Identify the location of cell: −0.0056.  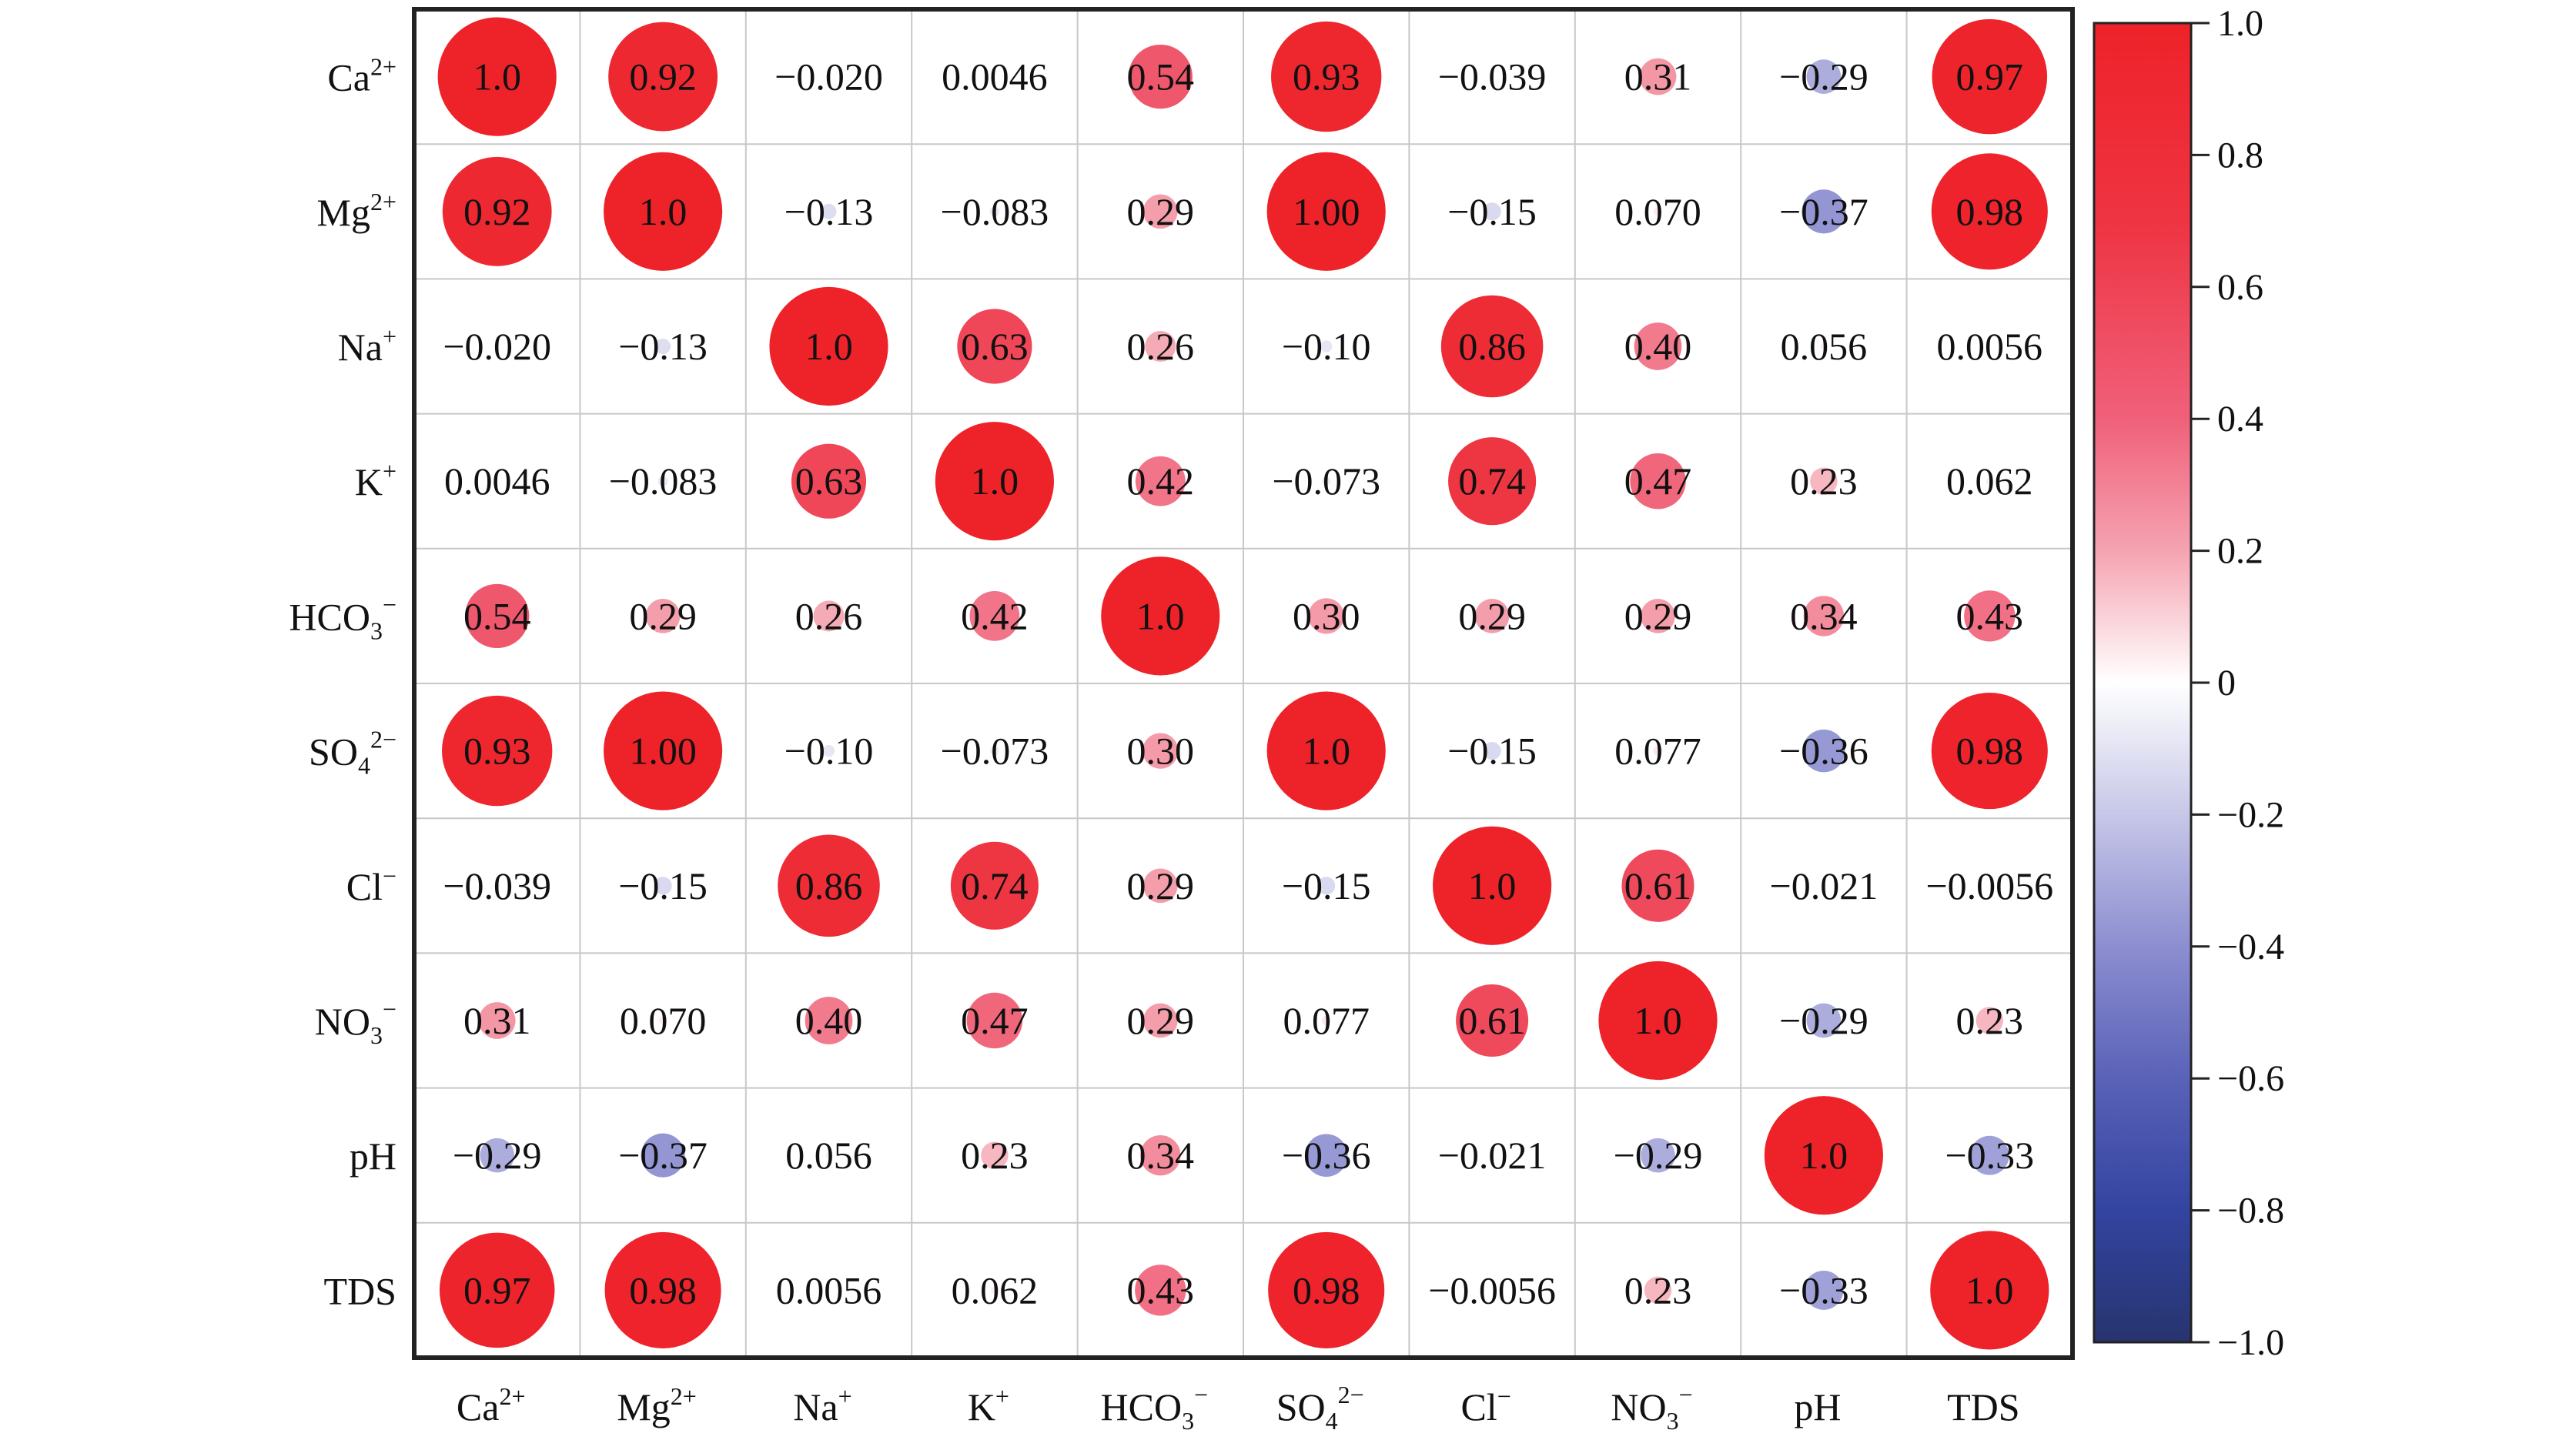
(1989, 885).